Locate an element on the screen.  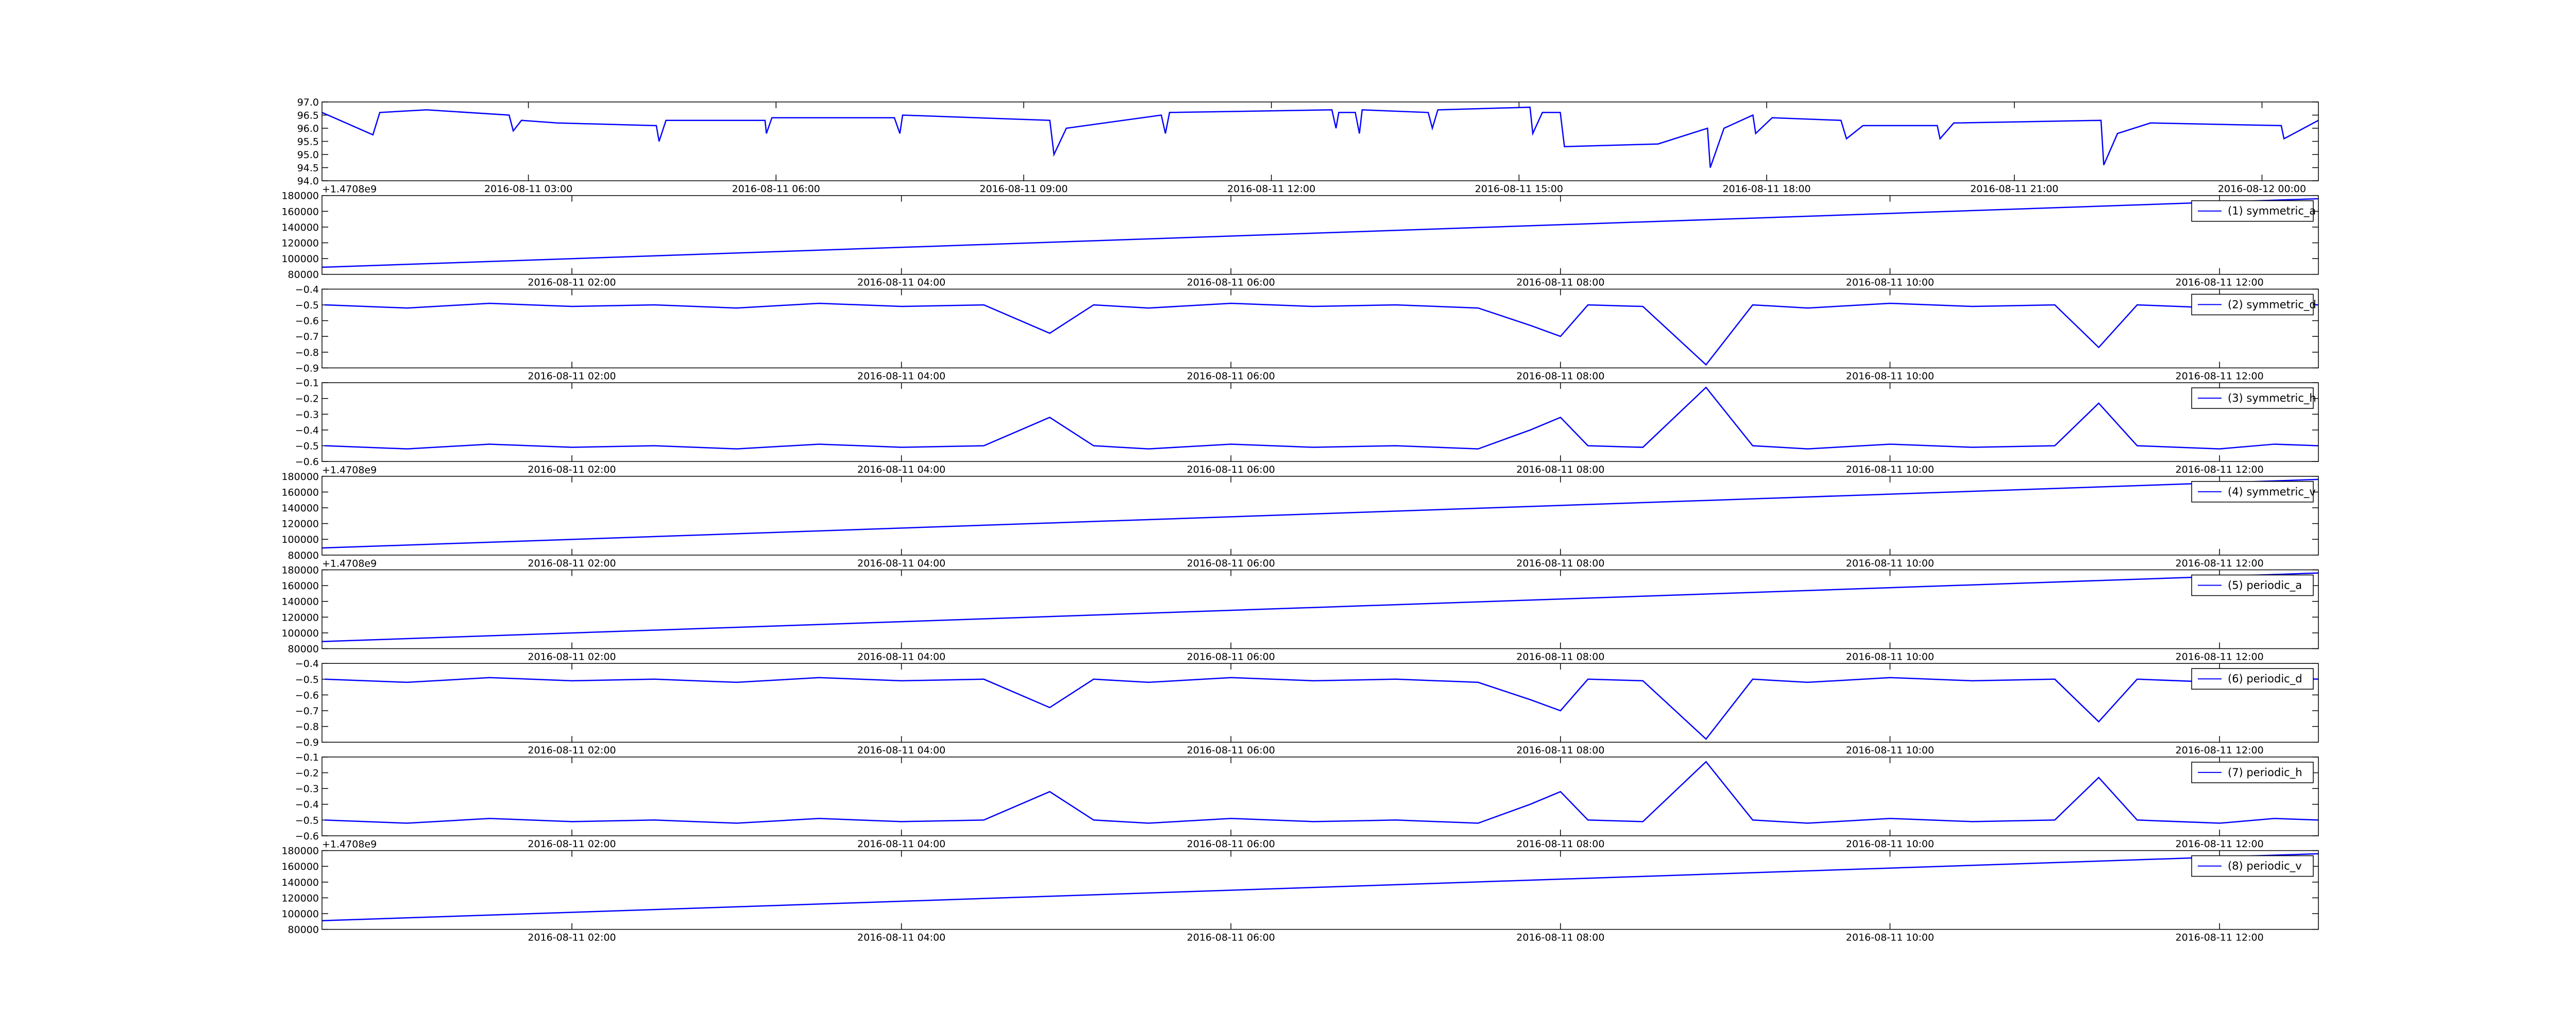
x-tick-label: 2016-08-11 21:00 is located at coordinates (2014, 189).